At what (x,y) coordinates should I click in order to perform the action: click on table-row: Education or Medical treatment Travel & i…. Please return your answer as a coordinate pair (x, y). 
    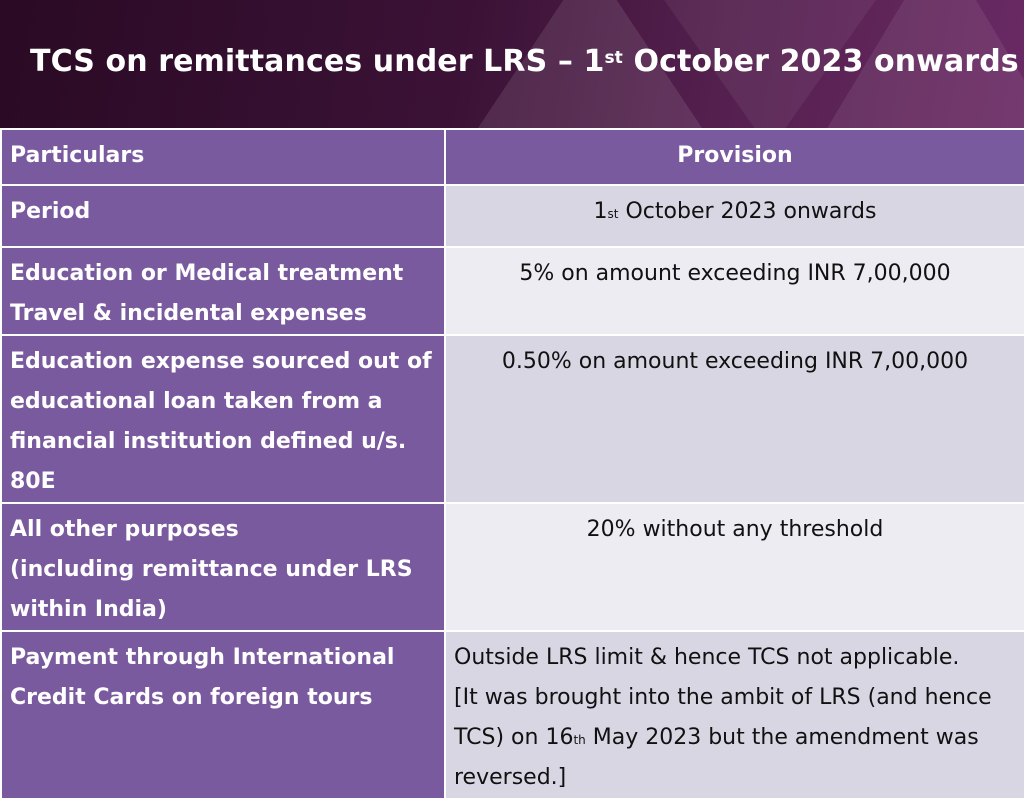
    Looking at the image, I should click on (512, 291).